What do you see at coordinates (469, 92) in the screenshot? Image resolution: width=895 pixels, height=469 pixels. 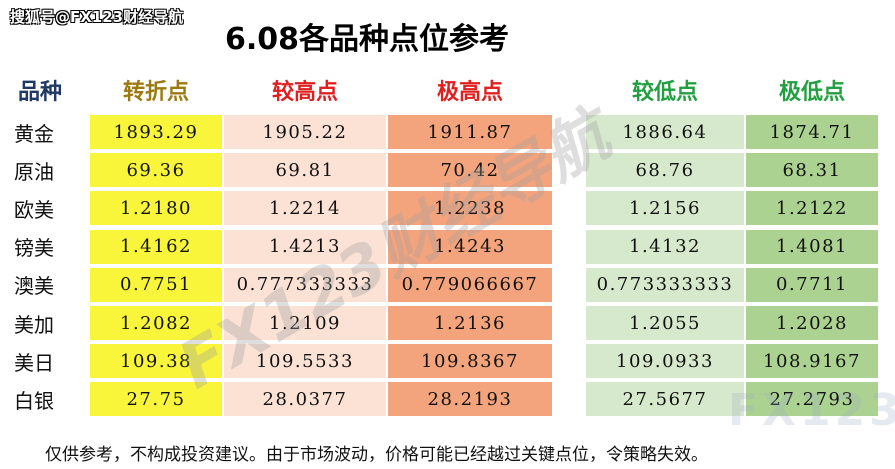 I see `column-header: 极高点` at bounding box center [469, 92].